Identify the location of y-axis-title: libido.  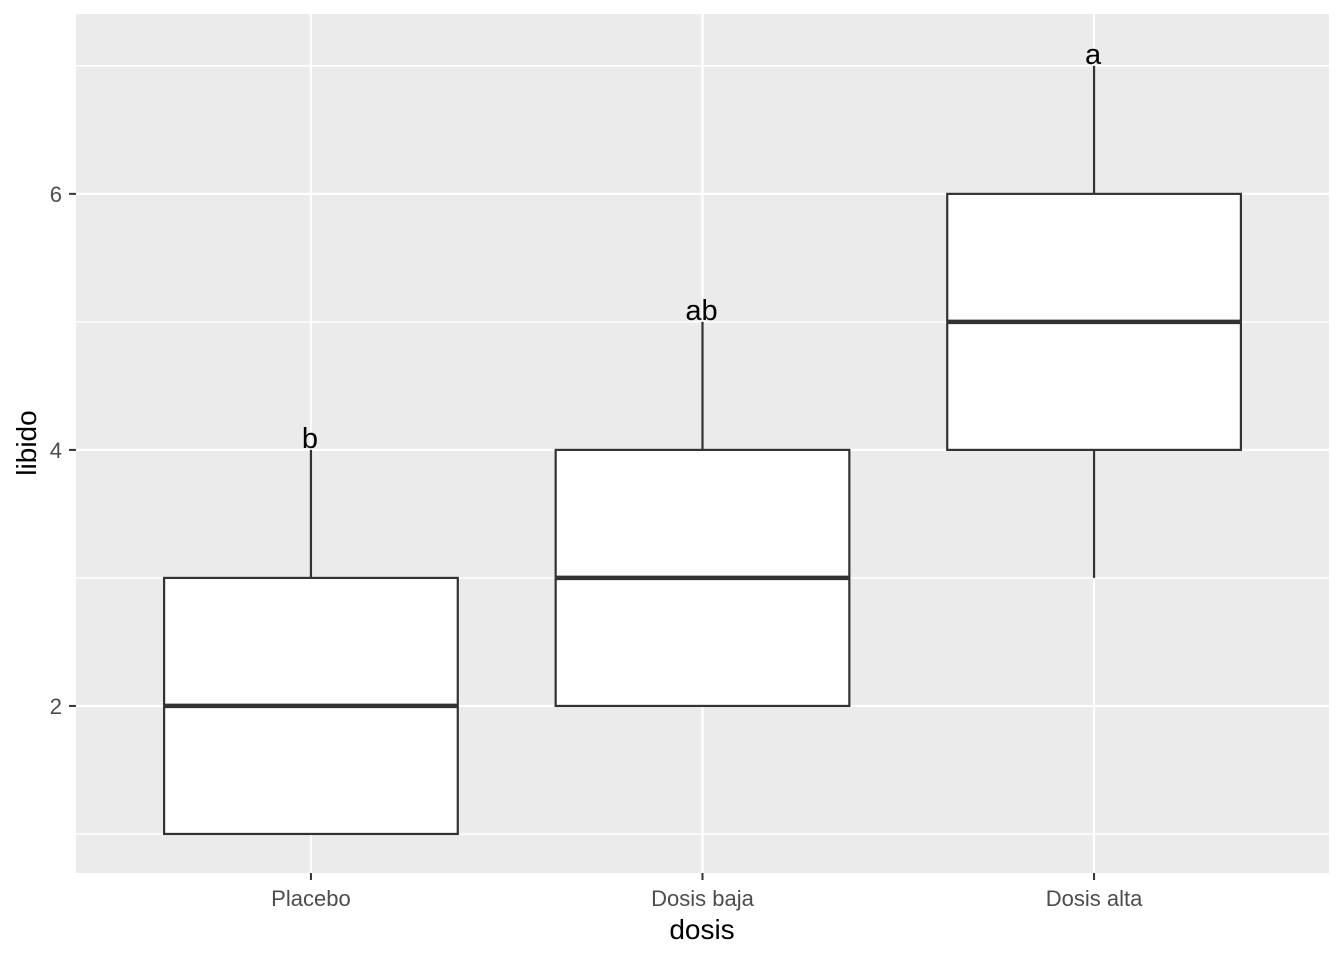
(26, 442).